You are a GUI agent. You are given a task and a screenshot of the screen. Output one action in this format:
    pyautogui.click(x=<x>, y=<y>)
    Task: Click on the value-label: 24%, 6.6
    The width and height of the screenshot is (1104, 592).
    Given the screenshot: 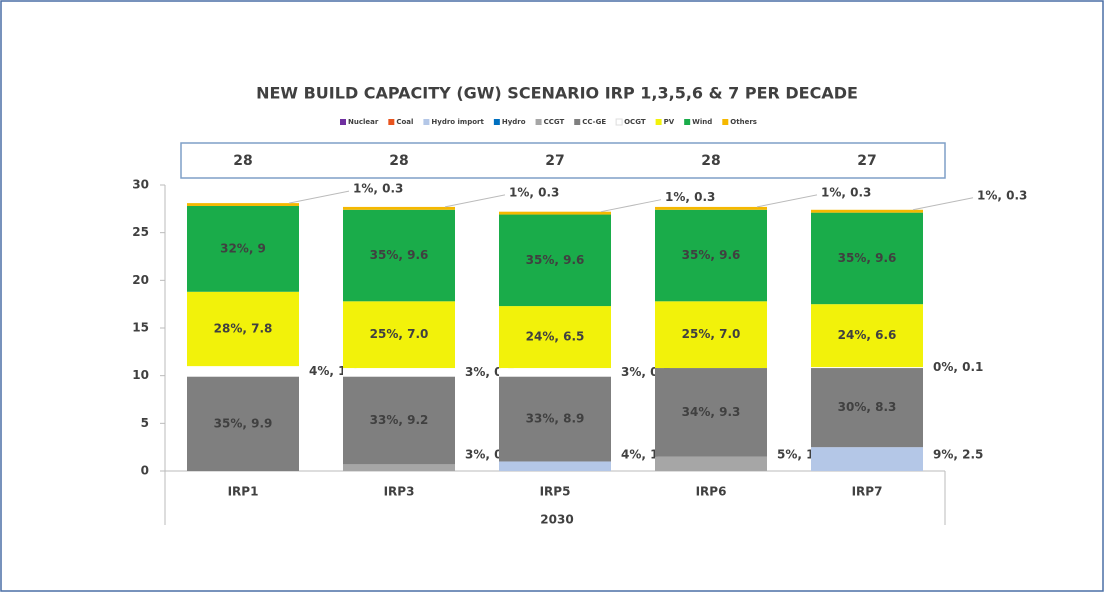 What is the action you would take?
    pyautogui.click(x=867, y=335)
    